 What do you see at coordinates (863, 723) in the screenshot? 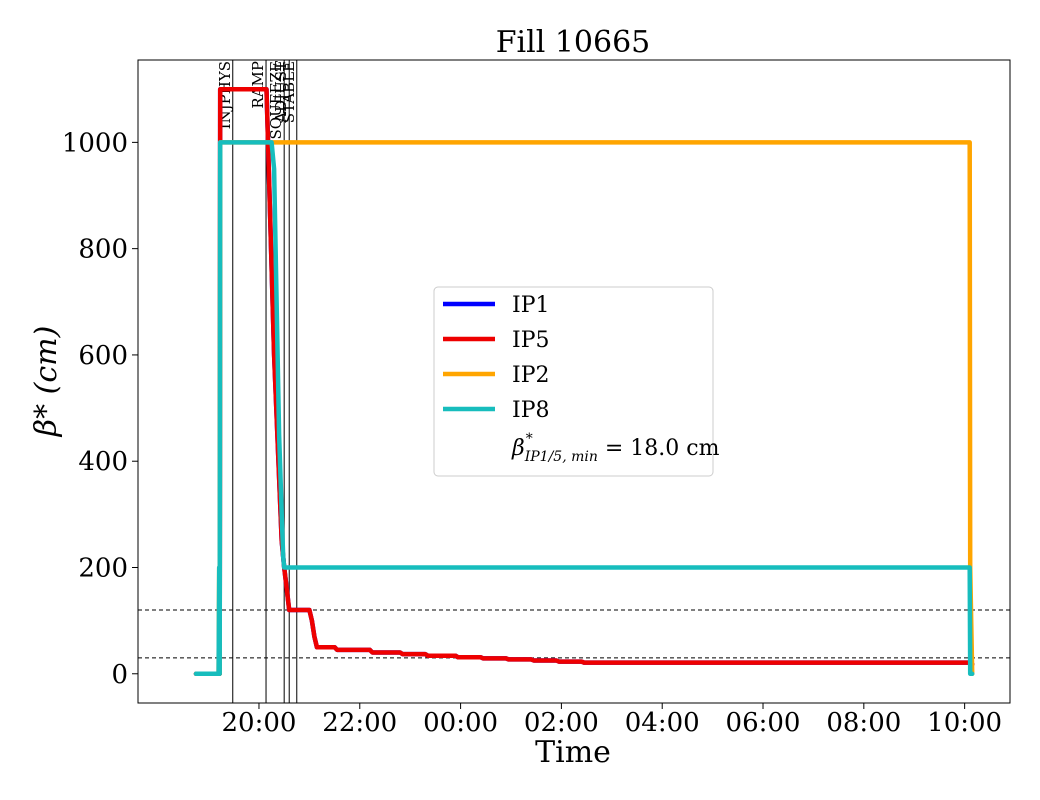
I see `x-tick-label: 08:00` at bounding box center [863, 723].